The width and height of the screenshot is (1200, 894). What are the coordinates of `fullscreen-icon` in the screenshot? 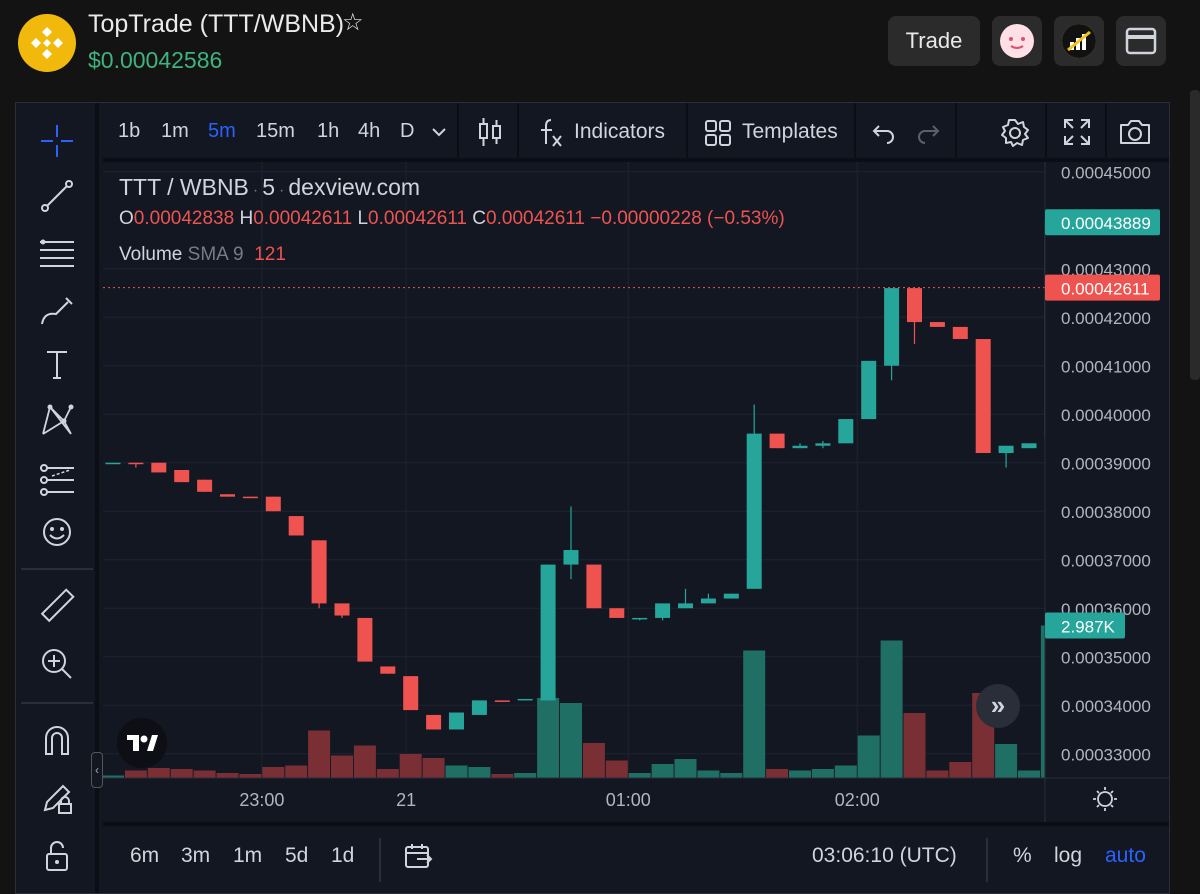 It's located at (1077, 132).